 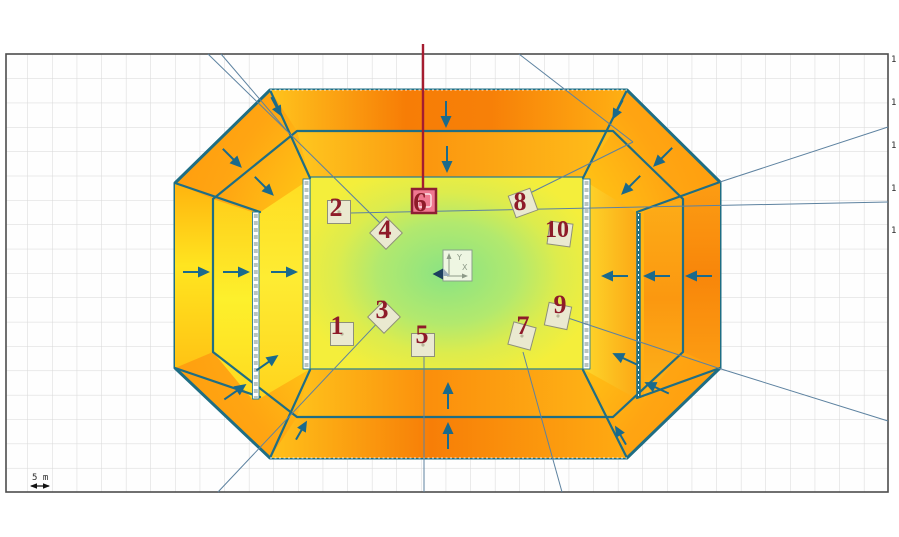 I want to click on marker-label-3: 3, so click(x=382, y=309).